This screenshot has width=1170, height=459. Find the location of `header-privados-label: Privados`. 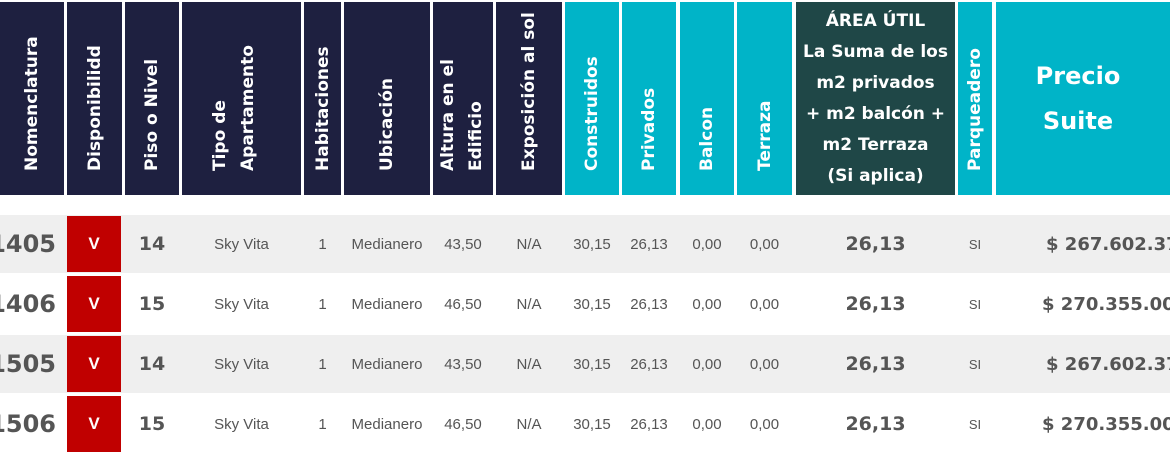

header-privados-label: Privados is located at coordinates (649, 129).